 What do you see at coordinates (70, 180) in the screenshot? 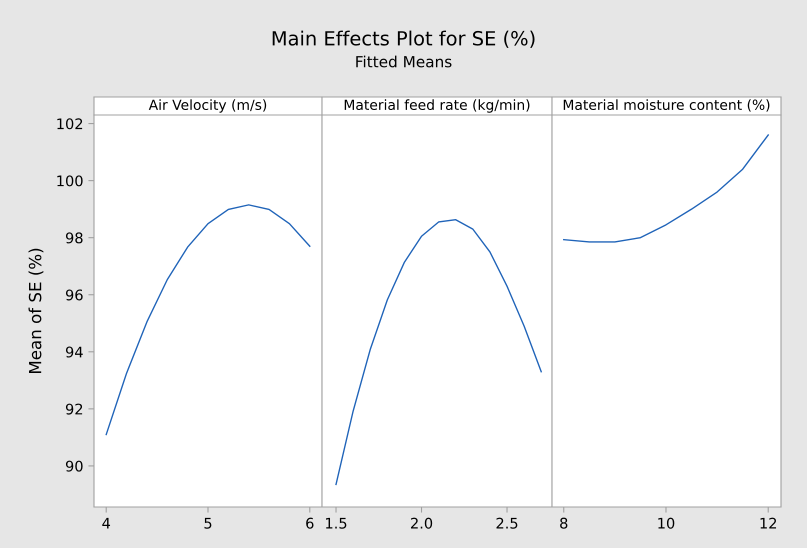
I see `y-tick-label: 100` at bounding box center [70, 180].